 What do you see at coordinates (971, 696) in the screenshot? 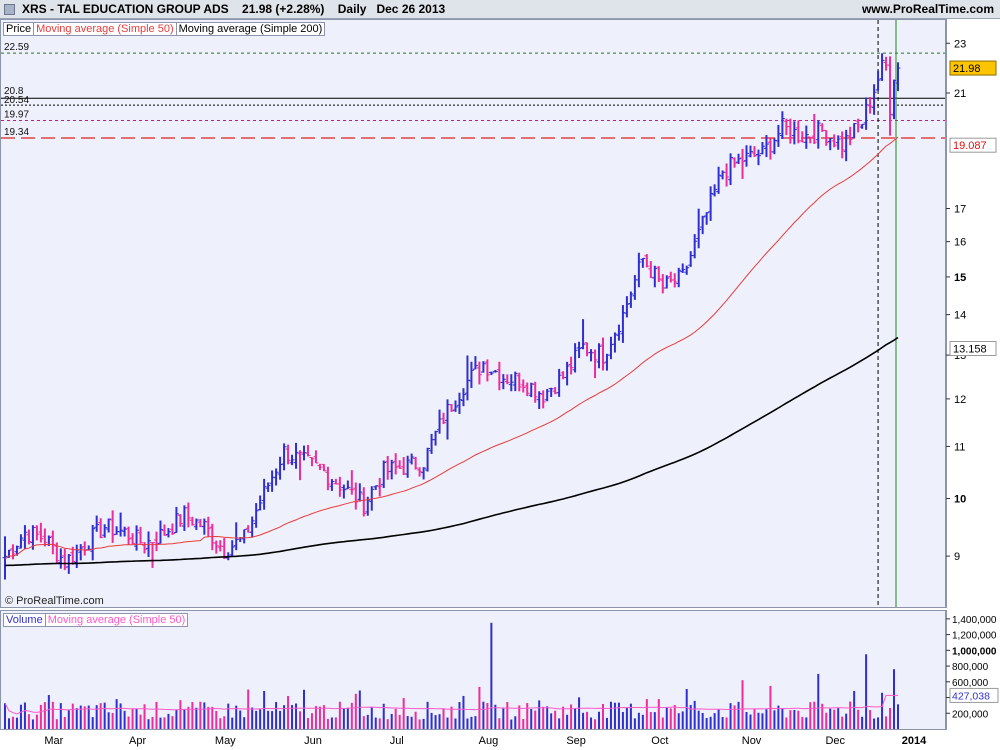
I see `vol-ma-value-label: 427,038` at bounding box center [971, 696].